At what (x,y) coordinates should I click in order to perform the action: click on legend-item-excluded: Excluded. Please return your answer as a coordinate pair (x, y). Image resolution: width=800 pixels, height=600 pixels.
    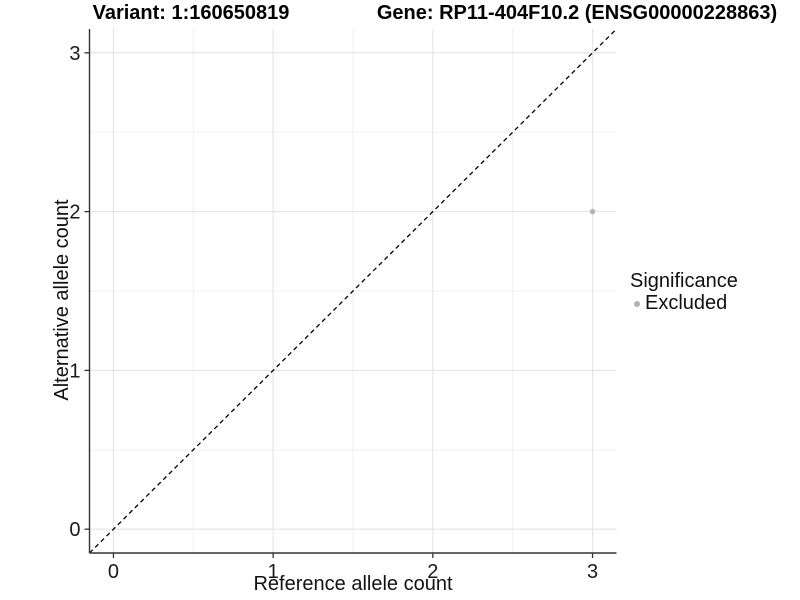
    Looking at the image, I should click on (684, 303).